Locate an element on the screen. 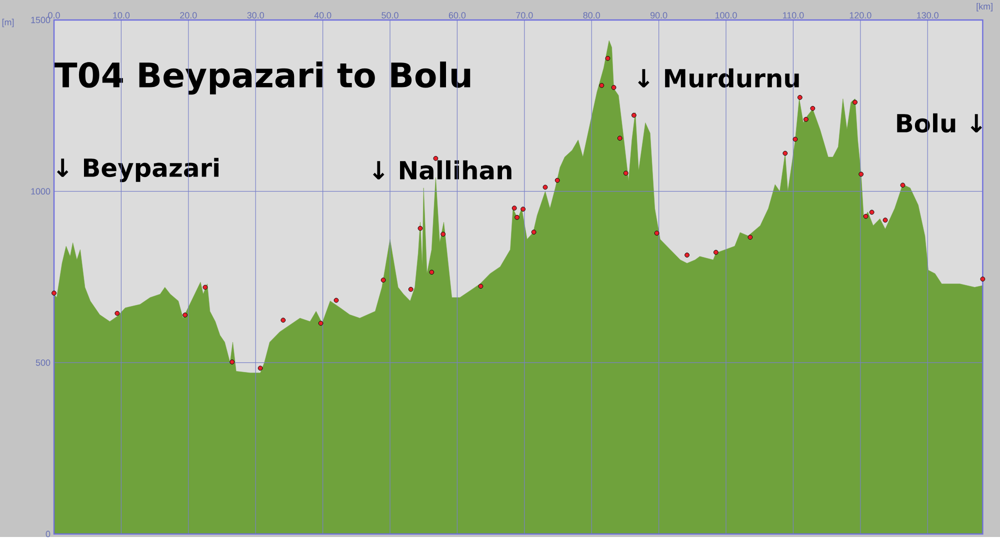 This screenshot has width=1000, height=540. x-axis-title: [km] is located at coordinates (984, 7).